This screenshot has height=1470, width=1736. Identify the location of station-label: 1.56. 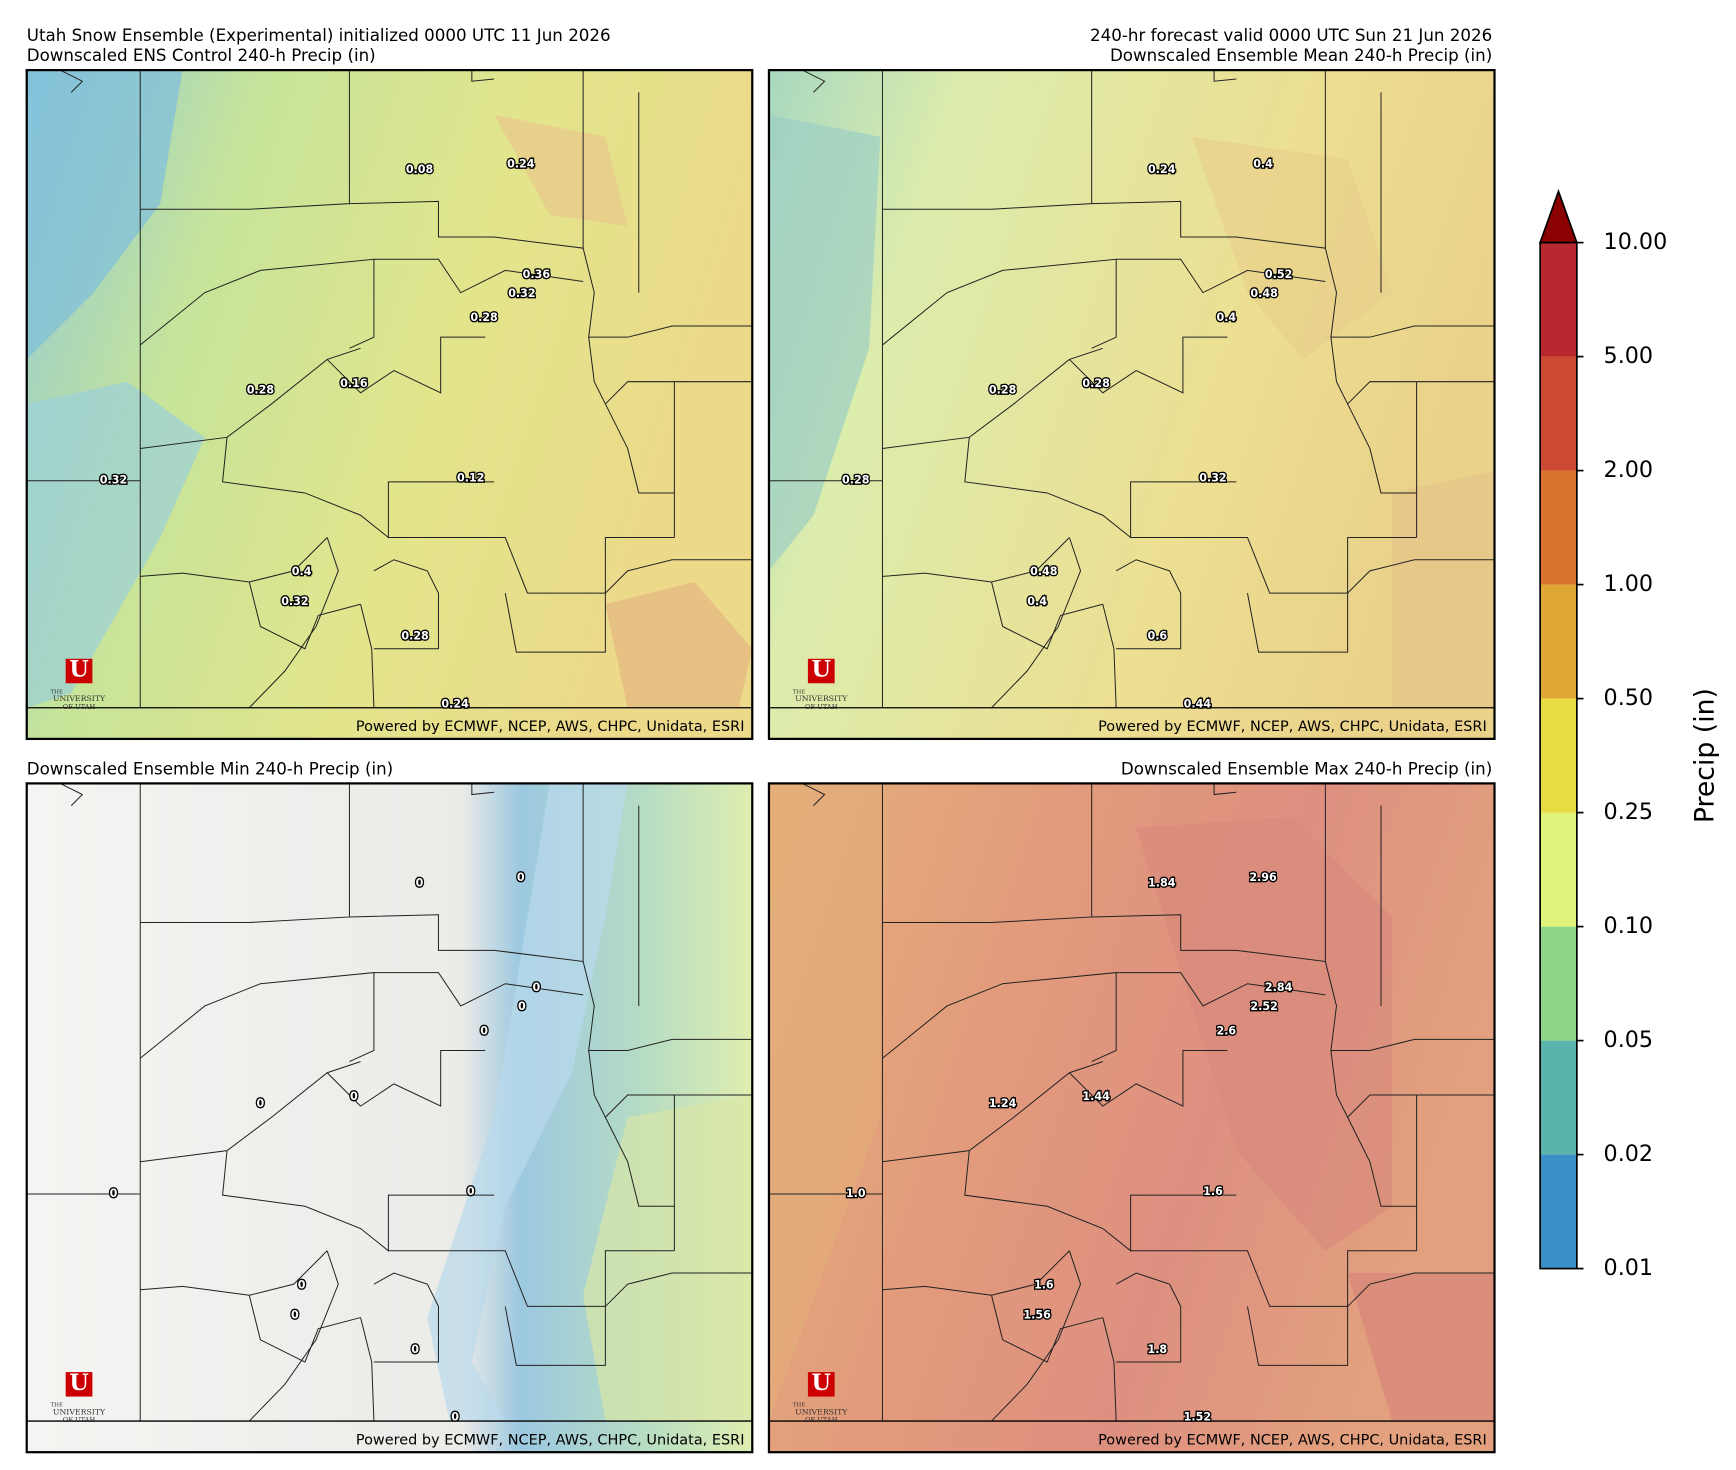
(1037, 1314).